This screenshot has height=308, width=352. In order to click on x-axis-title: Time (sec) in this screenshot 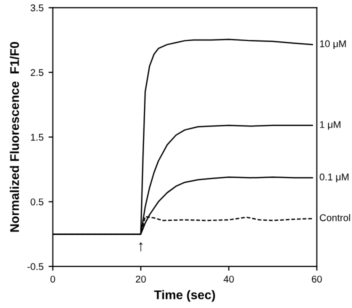, I will do `click(184, 296)`.